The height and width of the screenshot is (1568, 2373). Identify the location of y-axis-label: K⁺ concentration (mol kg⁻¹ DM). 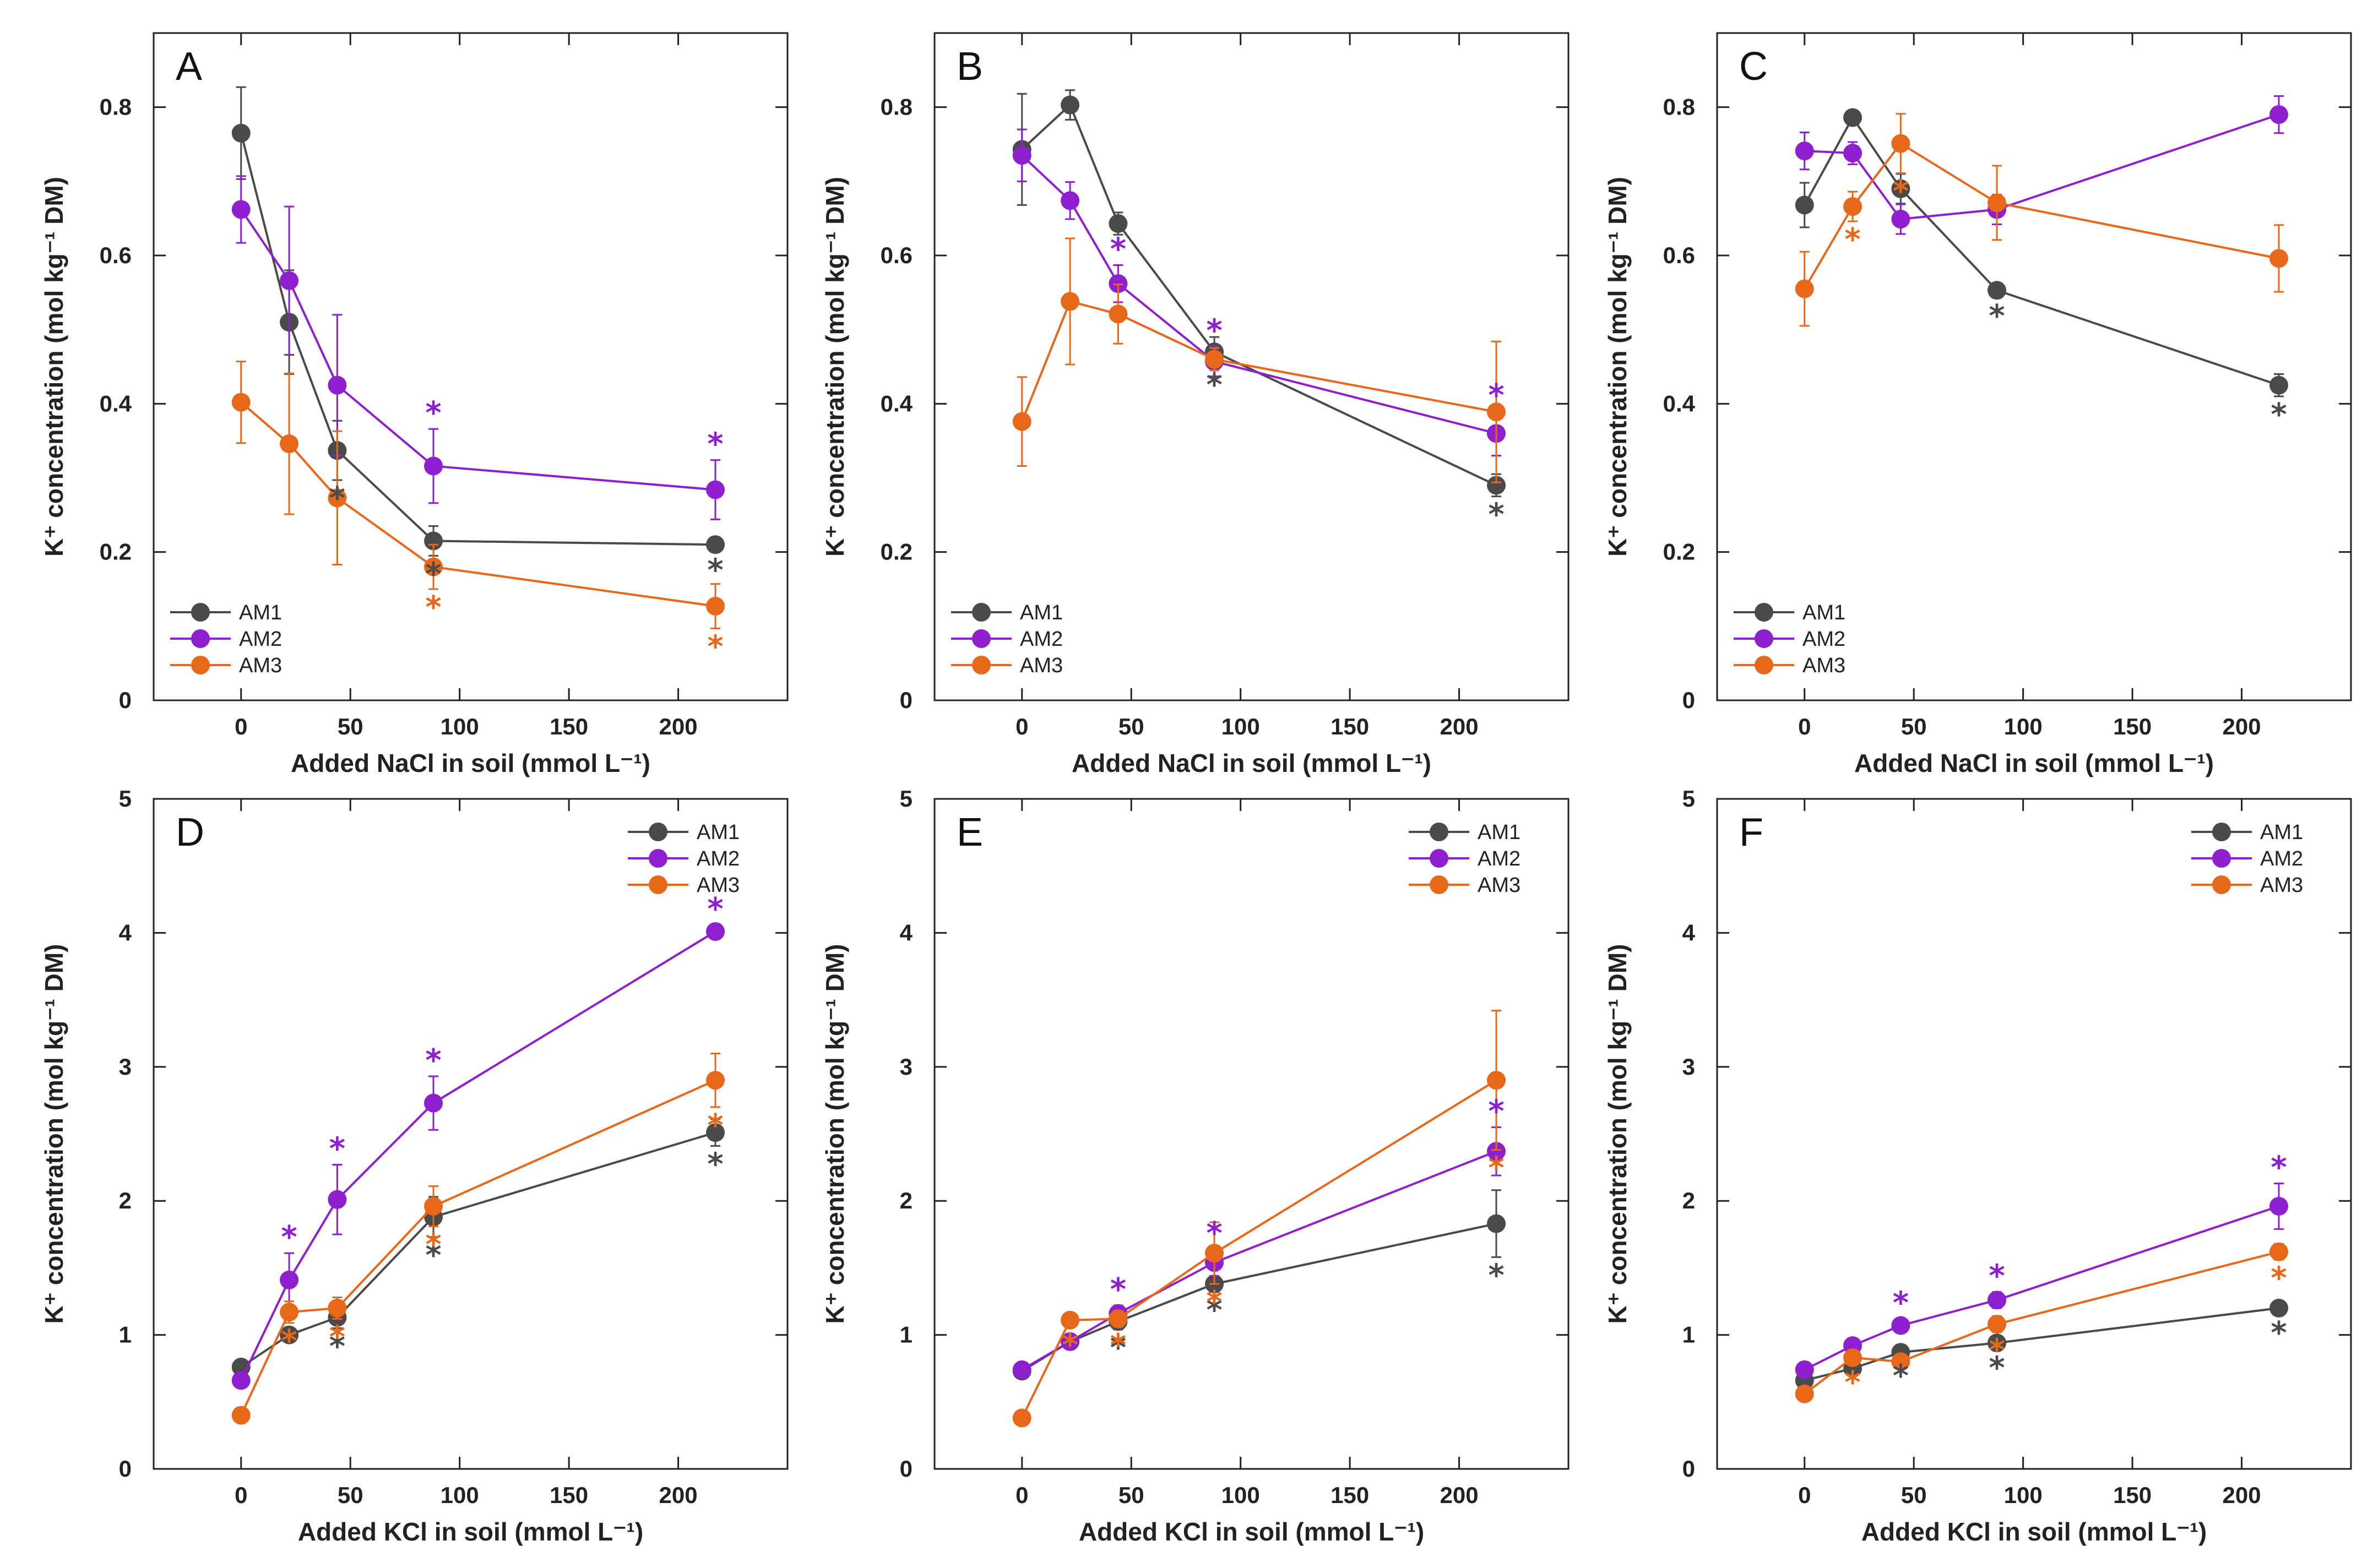
(1617, 1134).